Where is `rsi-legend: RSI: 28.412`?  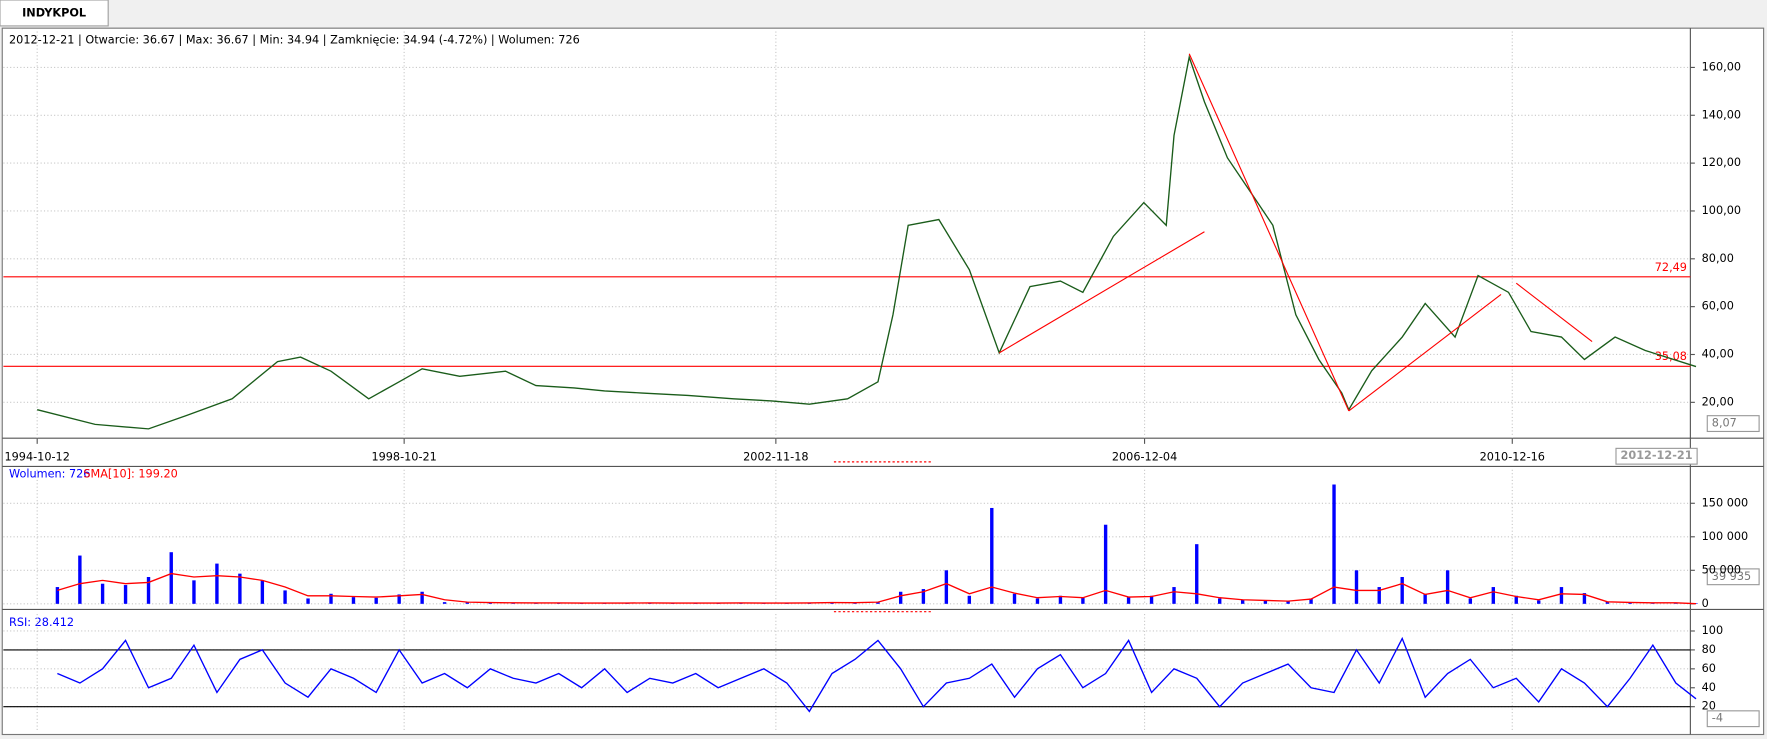 rsi-legend: RSI: 28.412 is located at coordinates (41, 622).